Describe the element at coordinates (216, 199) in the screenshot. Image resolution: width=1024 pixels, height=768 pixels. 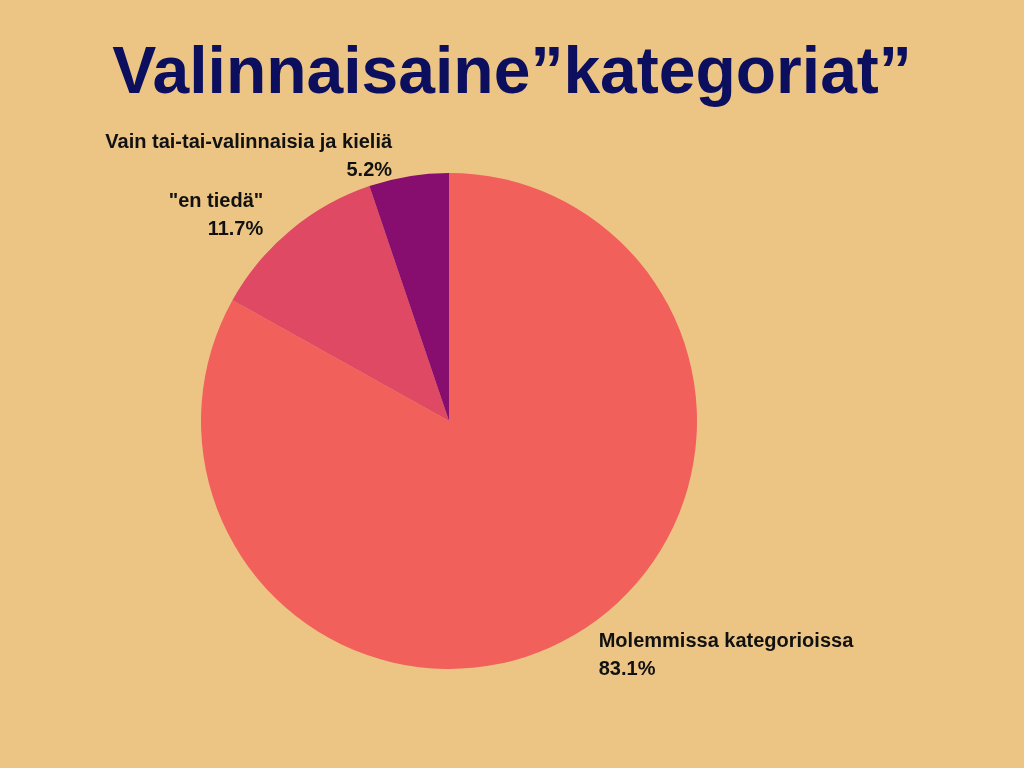
I see `slice-label: "en tiedä"` at that location.